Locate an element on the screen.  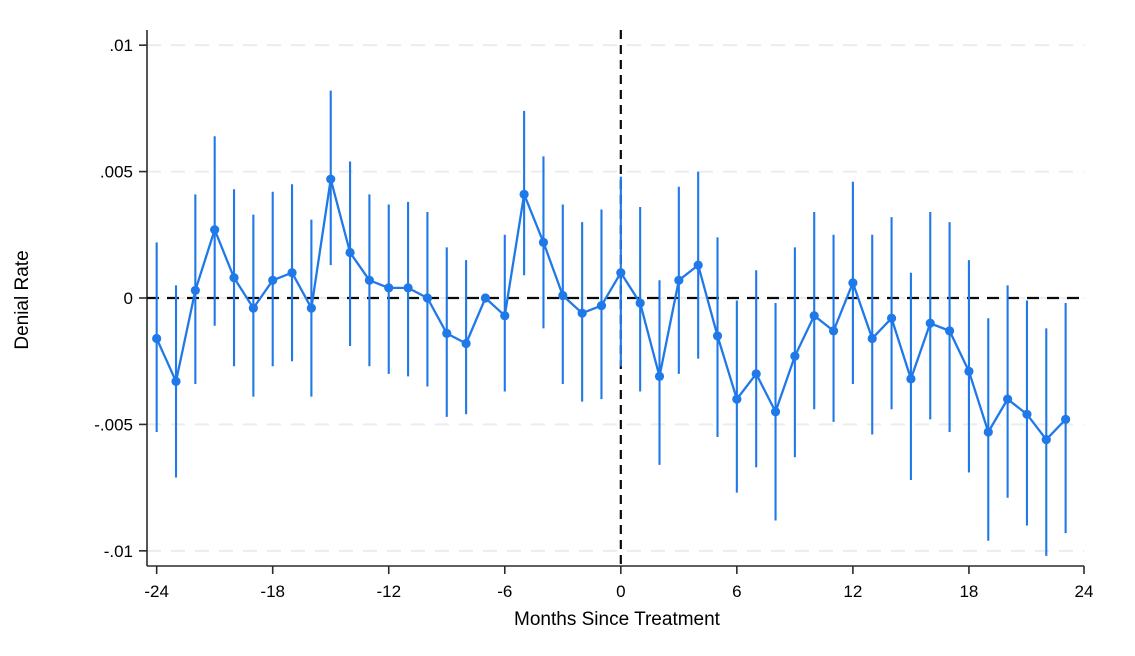
x-tick-label: 12 is located at coordinates (852, 591).